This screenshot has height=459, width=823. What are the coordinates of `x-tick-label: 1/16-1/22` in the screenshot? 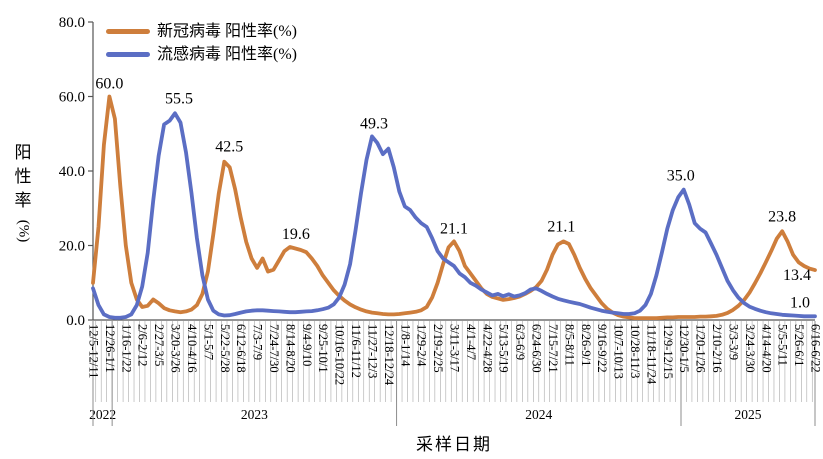 It's located at (126, 348).